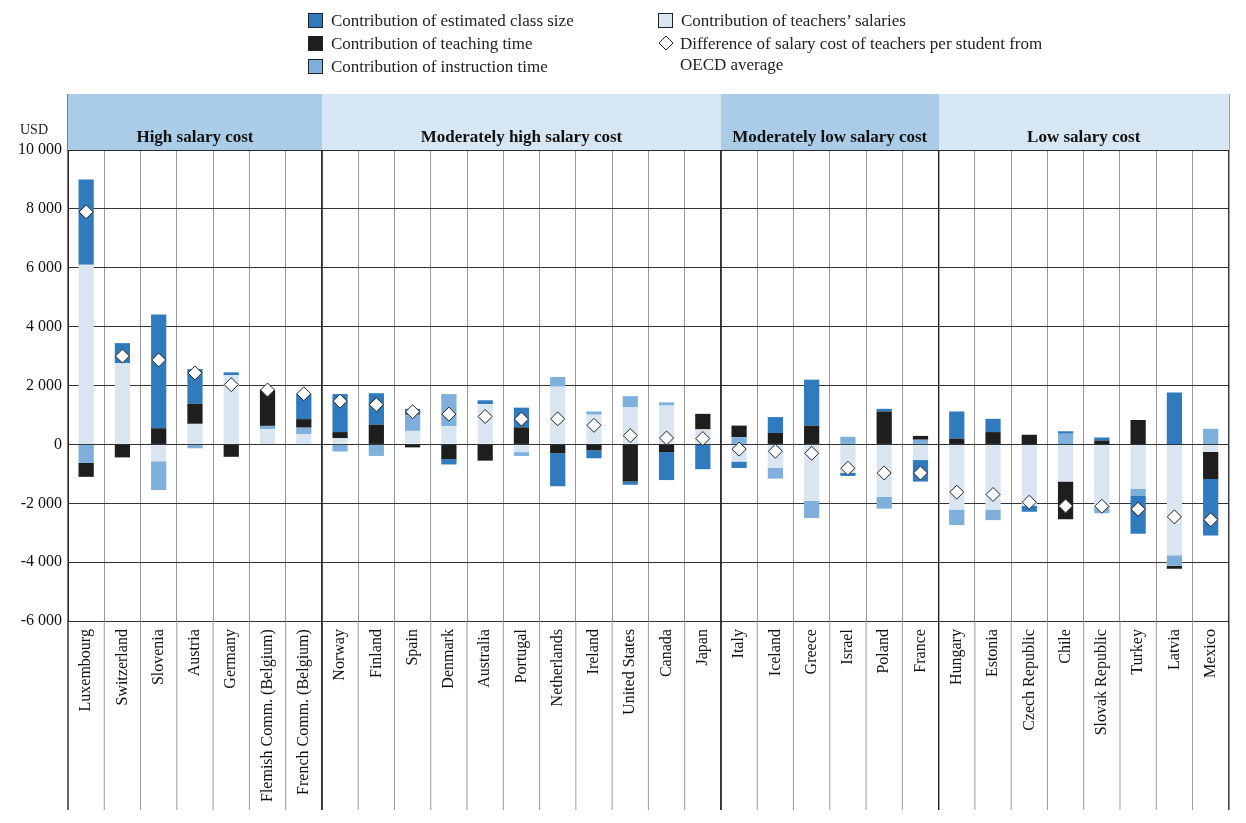  I want to click on x-tick-label: Canada, so click(665, 653).